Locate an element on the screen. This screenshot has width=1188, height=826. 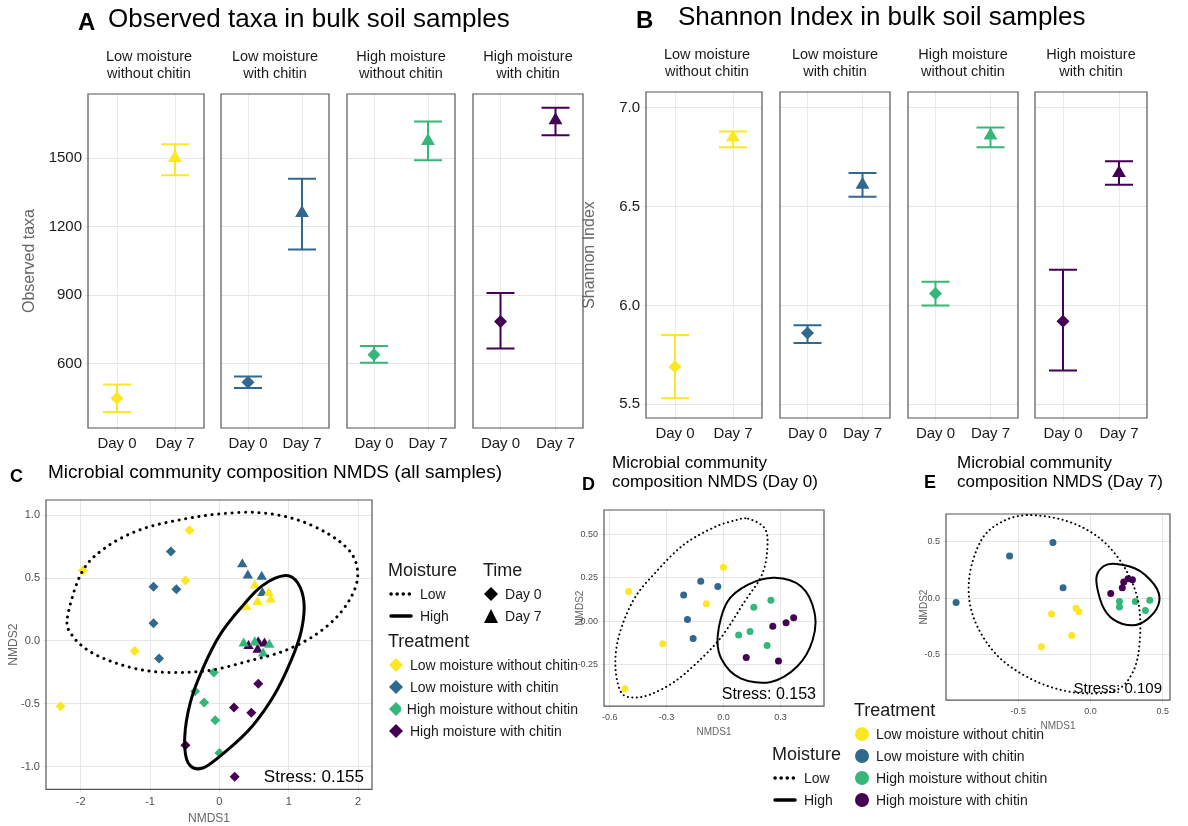
x-tick-label: -2 is located at coordinates (80, 801).